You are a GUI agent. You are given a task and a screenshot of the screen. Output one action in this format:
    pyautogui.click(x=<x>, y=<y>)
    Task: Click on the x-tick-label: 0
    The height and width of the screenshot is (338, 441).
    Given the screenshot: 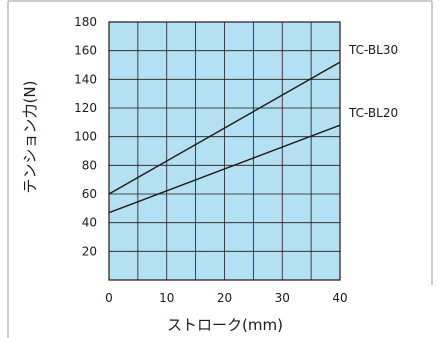 What is the action you would take?
    pyautogui.click(x=109, y=298)
    